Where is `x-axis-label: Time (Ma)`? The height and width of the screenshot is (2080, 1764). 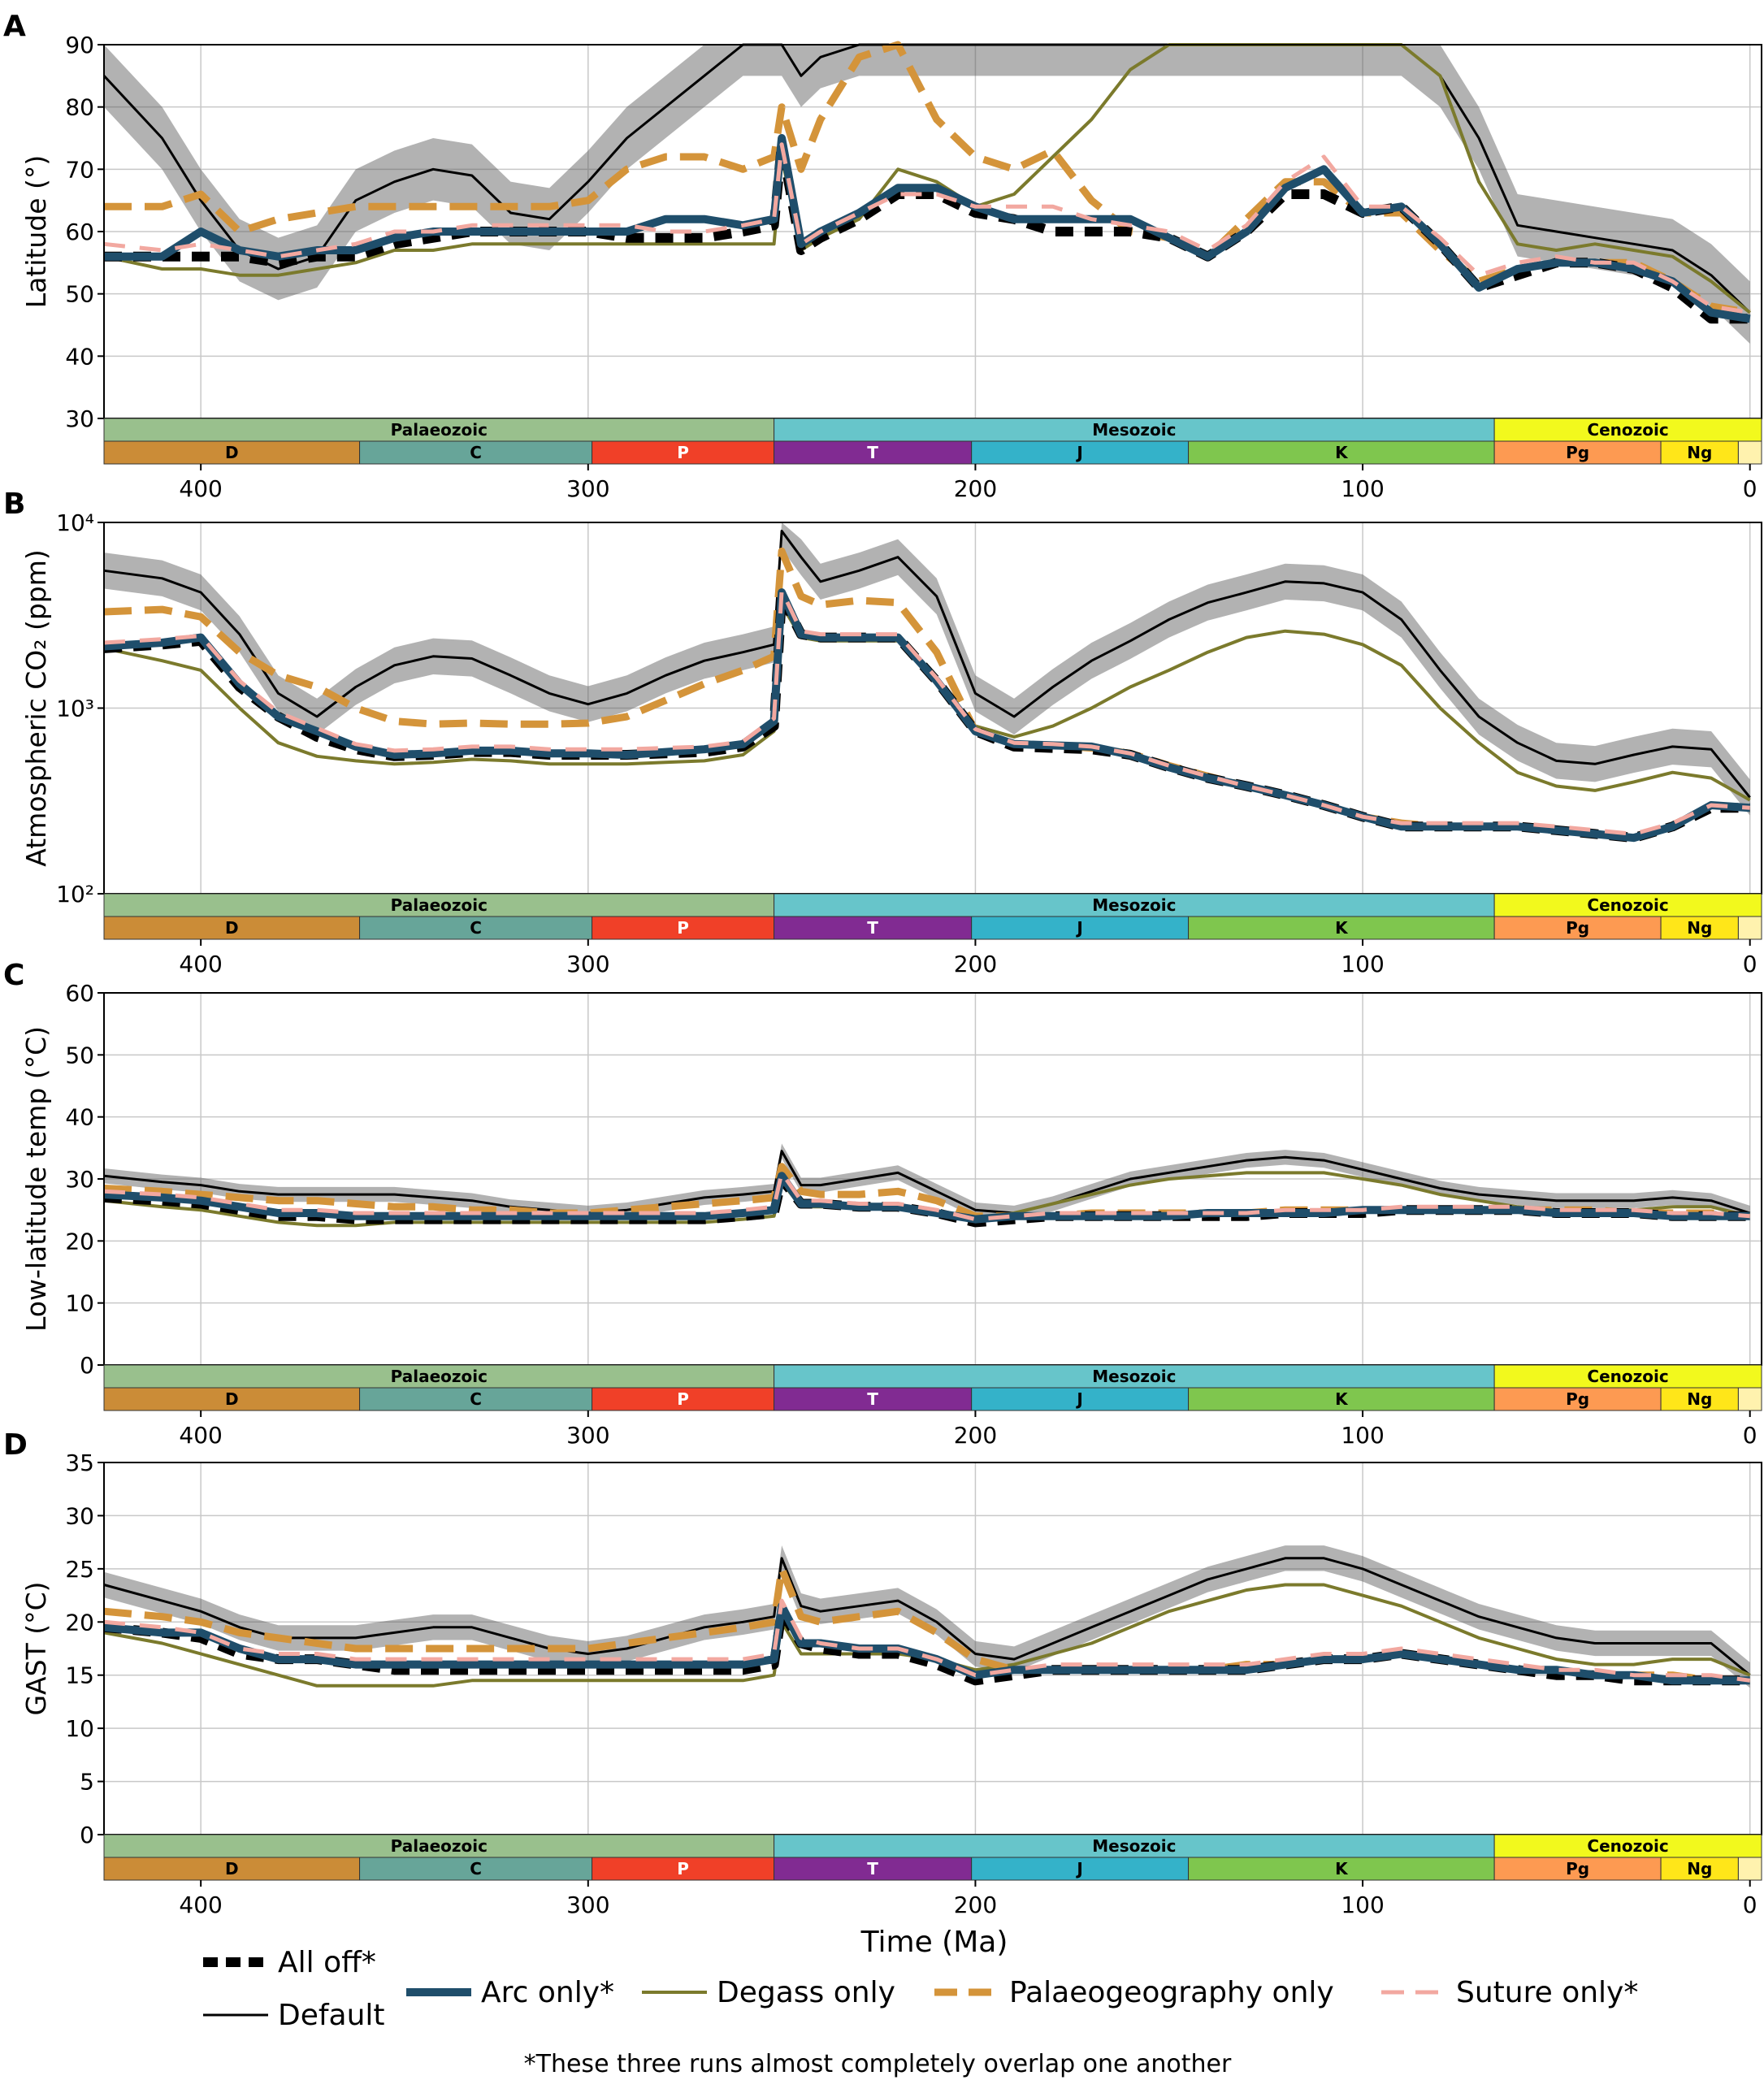 x-axis-label: Time (Ma) is located at coordinates (934, 1943).